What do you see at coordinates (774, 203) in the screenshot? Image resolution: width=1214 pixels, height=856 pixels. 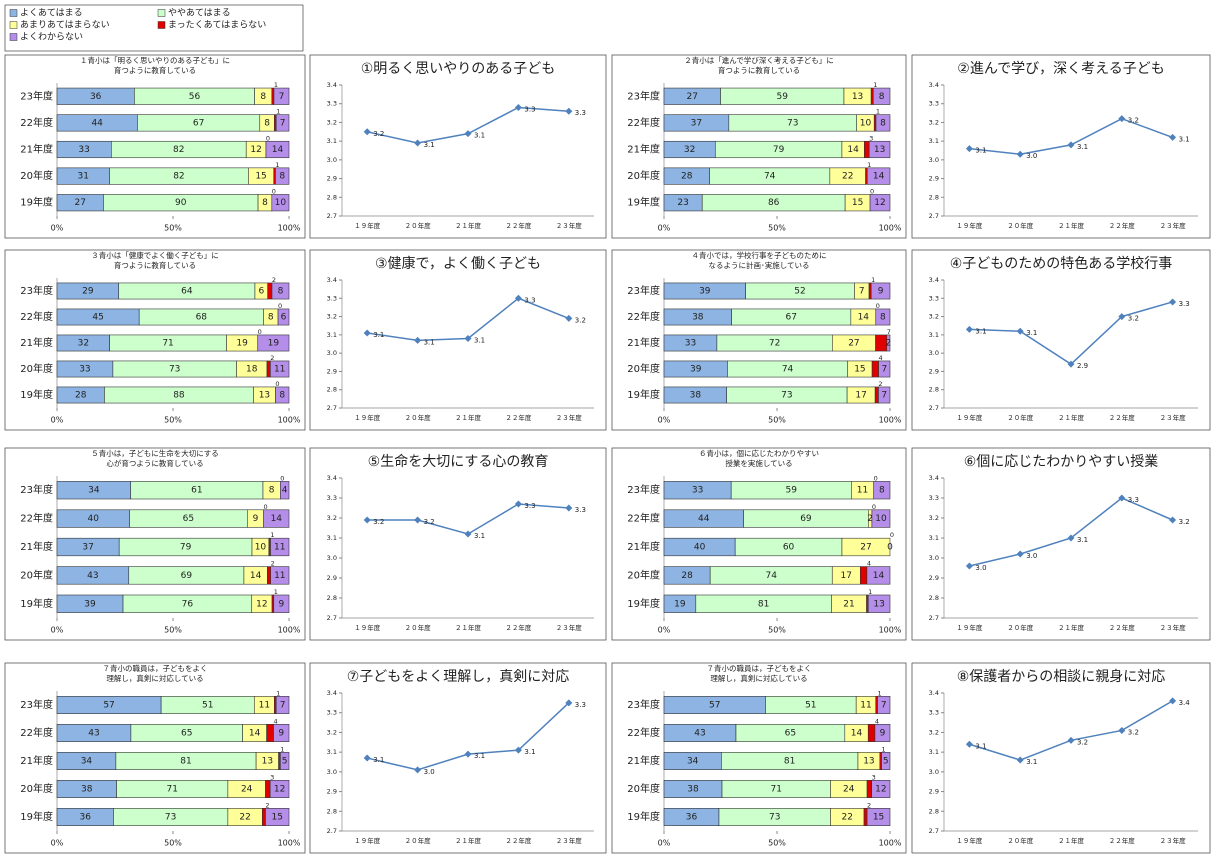 I see `data-label: 86` at bounding box center [774, 203].